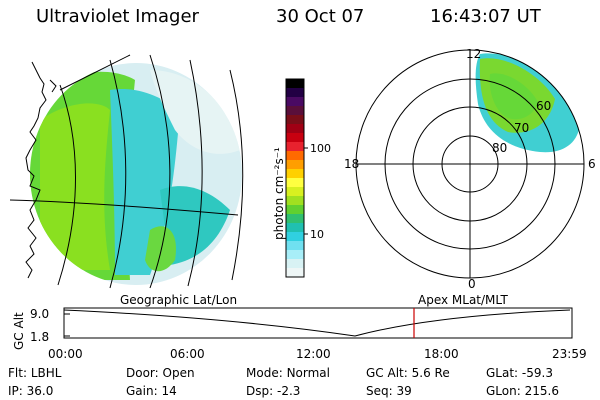 Image resolution: width=600 pixels, height=400 pixels. What do you see at coordinates (35, 373) in the screenshot?
I see `meta-flt: Flt: LBHL` at bounding box center [35, 373].